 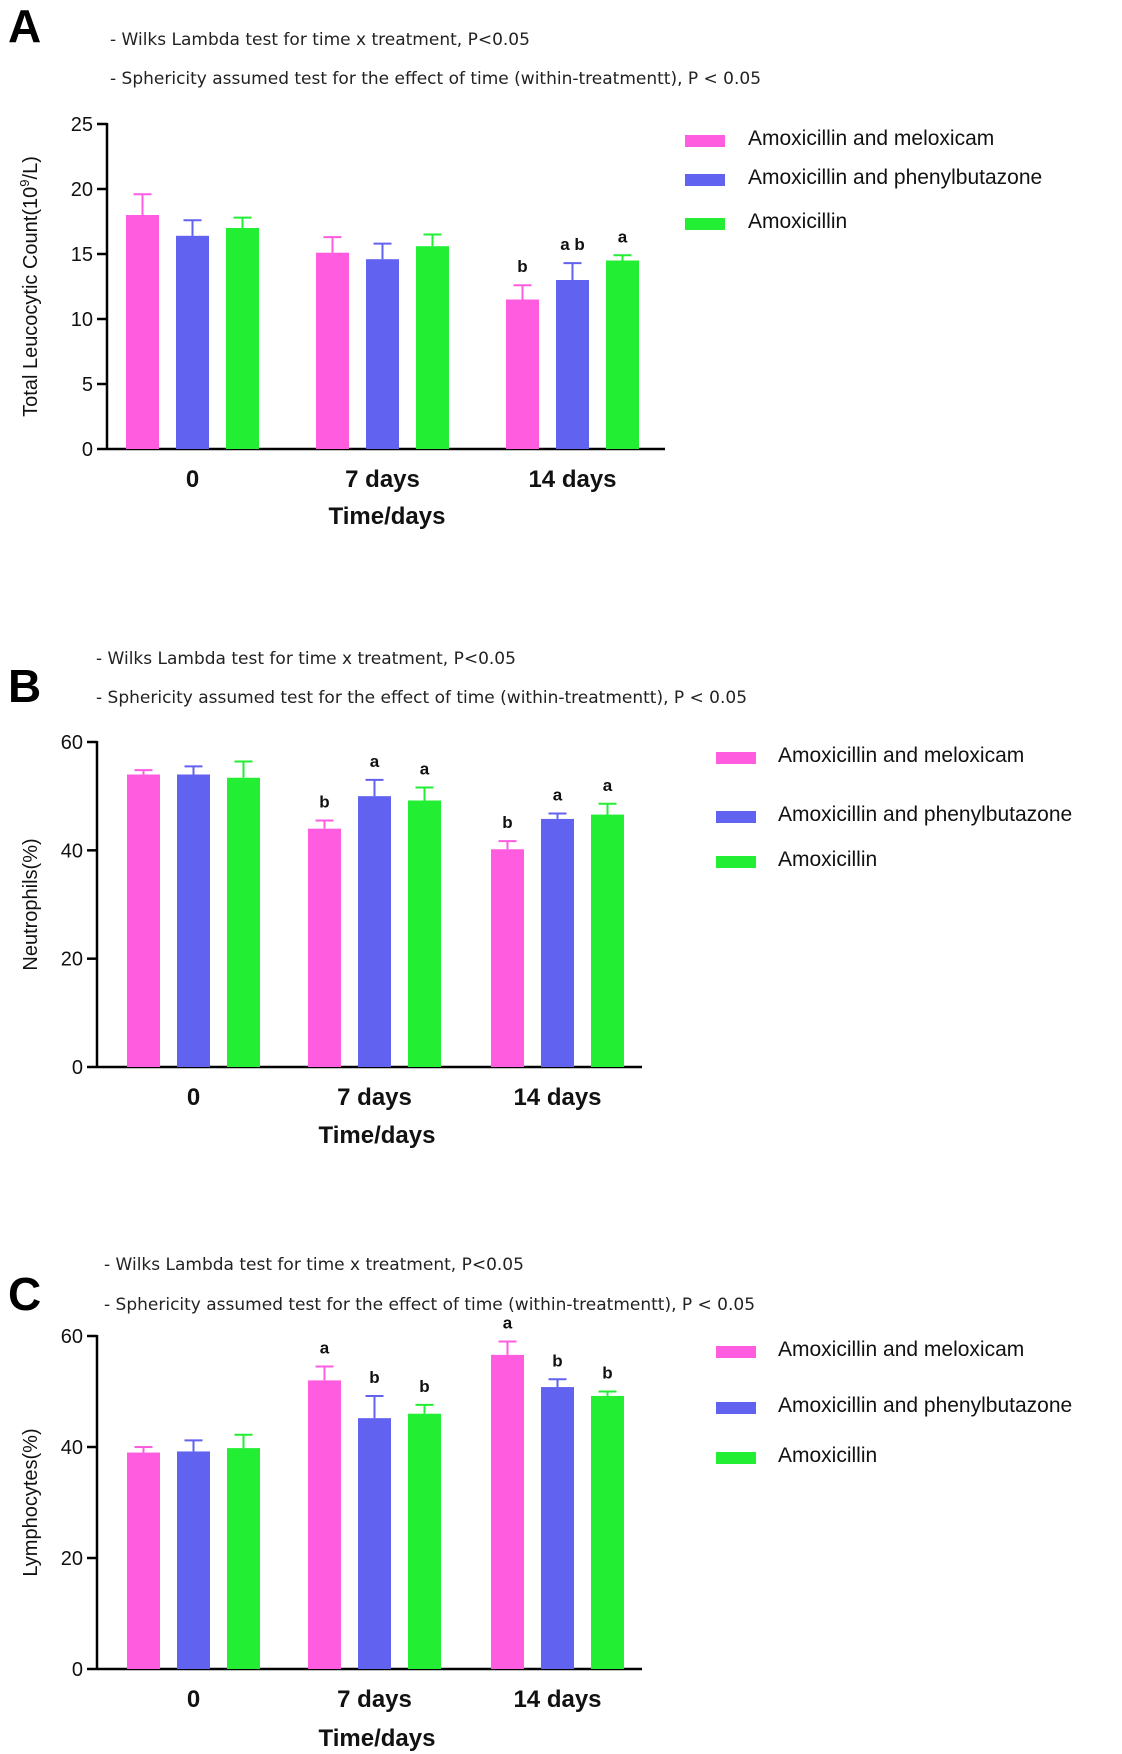 What do you see at coordinates (31, 904) in the screenshot?
I see `y-axis-title: Neutrophils(%)` at bounding box center [31, 904].